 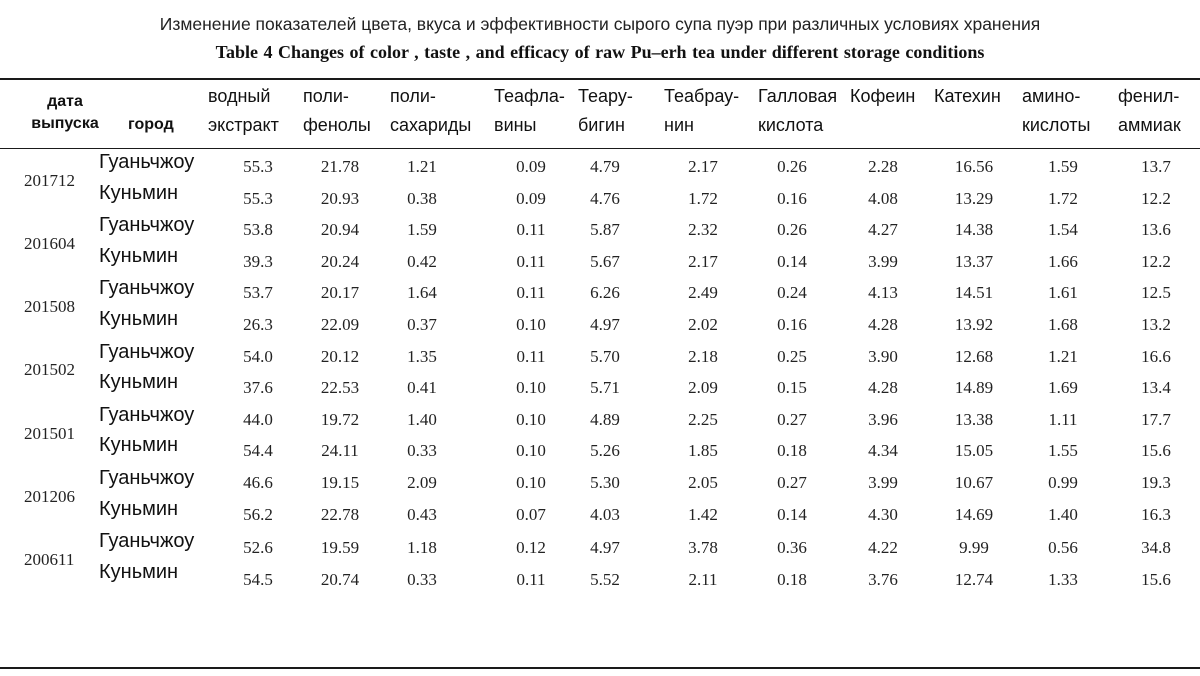 I want to click on table-cell: 1.66, so click(x=1063, y=261).